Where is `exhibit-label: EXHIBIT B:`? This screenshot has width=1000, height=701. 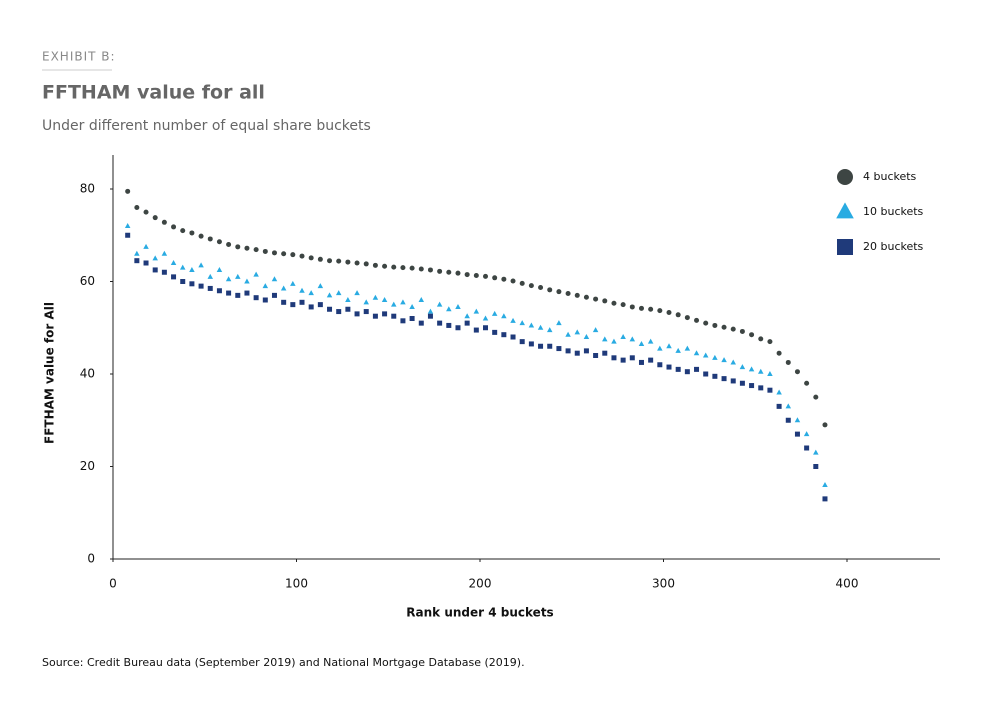
exhibit-label: EXHIBIT B: is located at coordinates (79, 57).